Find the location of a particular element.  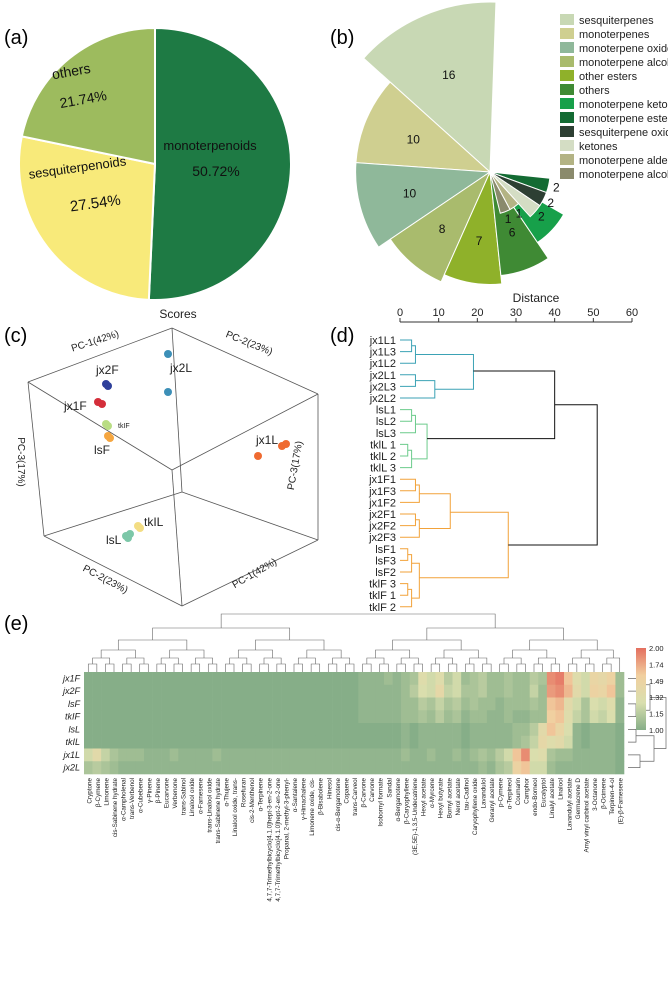

heat-row-label-4: lsL is located at coordinates (74, 729).